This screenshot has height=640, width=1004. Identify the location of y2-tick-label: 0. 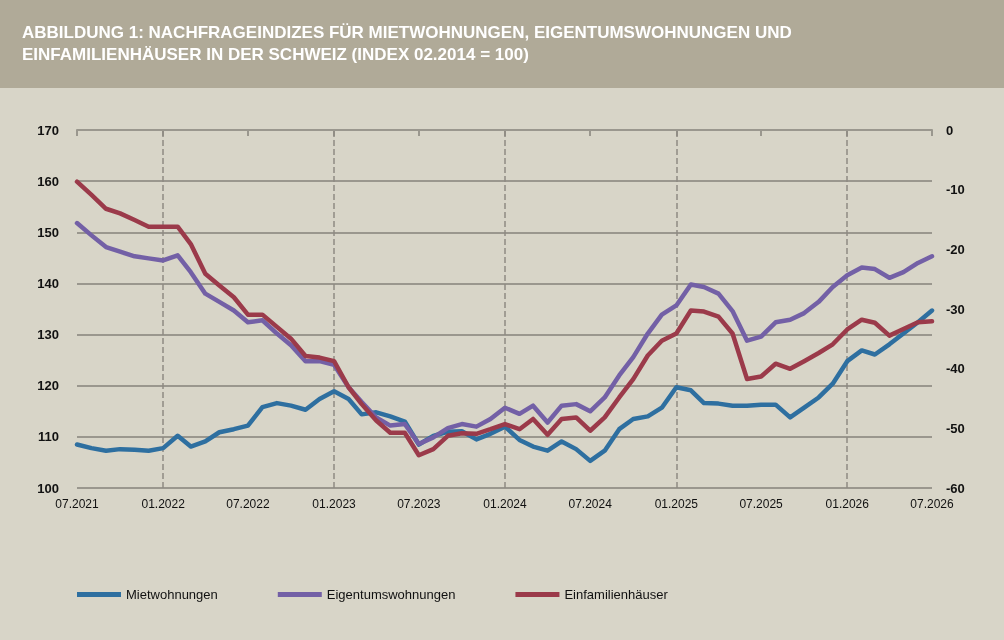
(950, 130).